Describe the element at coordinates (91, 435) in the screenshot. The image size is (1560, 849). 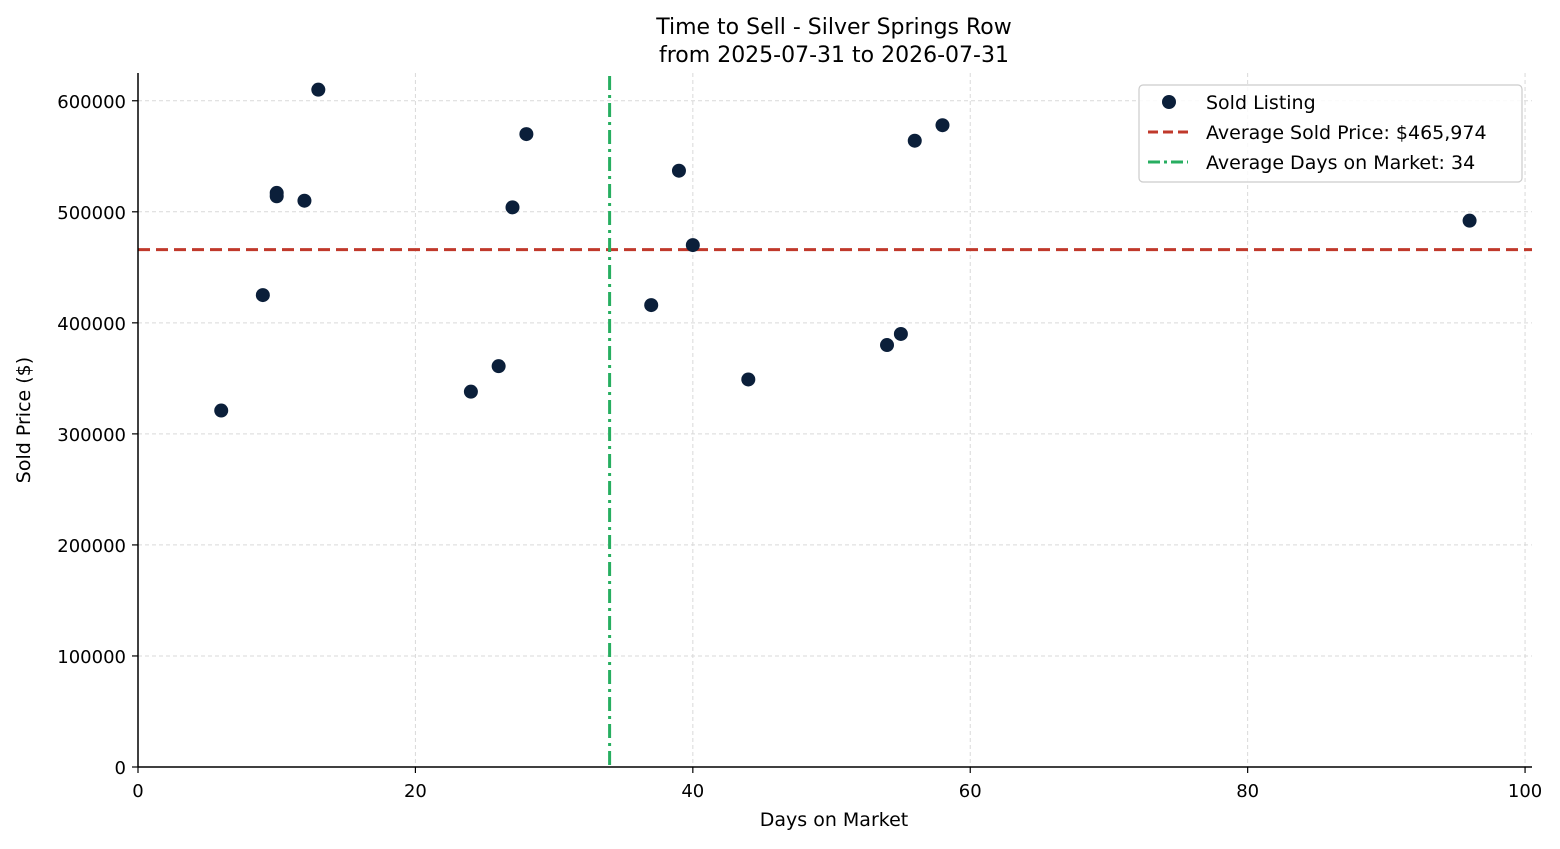
I see `y-tick-label: 300000` at that location.